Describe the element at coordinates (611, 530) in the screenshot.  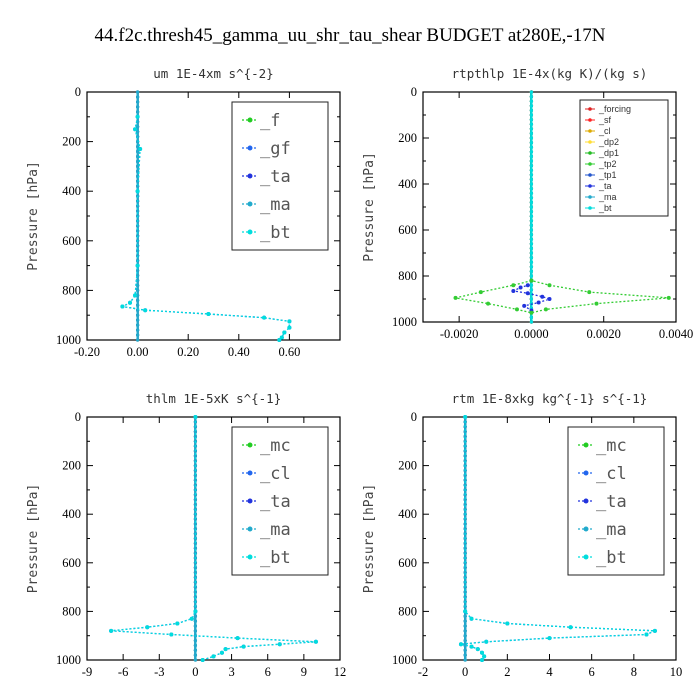
I see `legend-label: _ma` at that location.